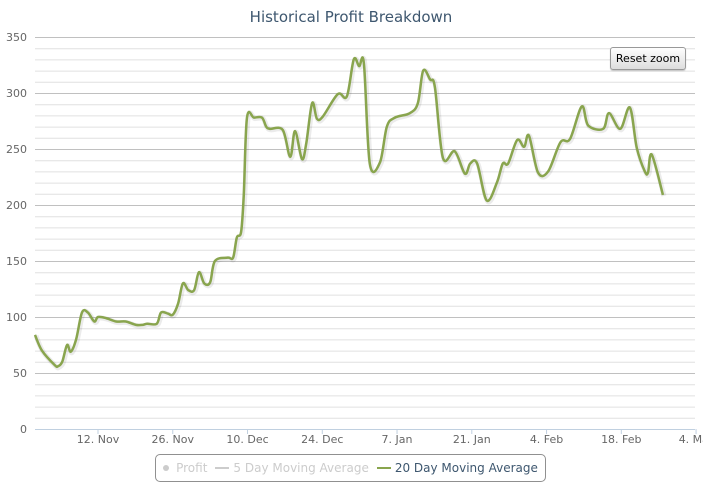  What do you see at coordinates (301, 468) in the screenshot?
I see `legend-label: 5 Day Moving Average` at bounding box center [301, 468].